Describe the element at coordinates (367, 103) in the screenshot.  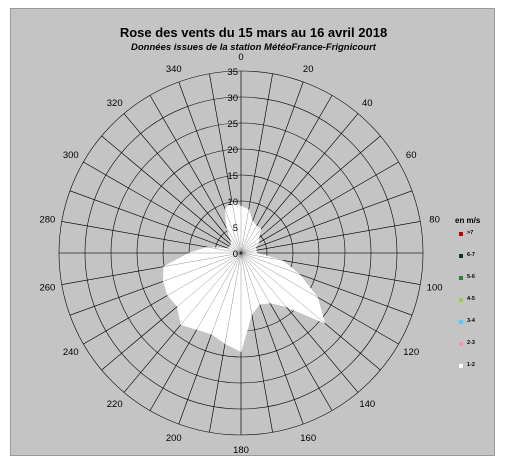
I see `angle-tick-label: 40` at that location.